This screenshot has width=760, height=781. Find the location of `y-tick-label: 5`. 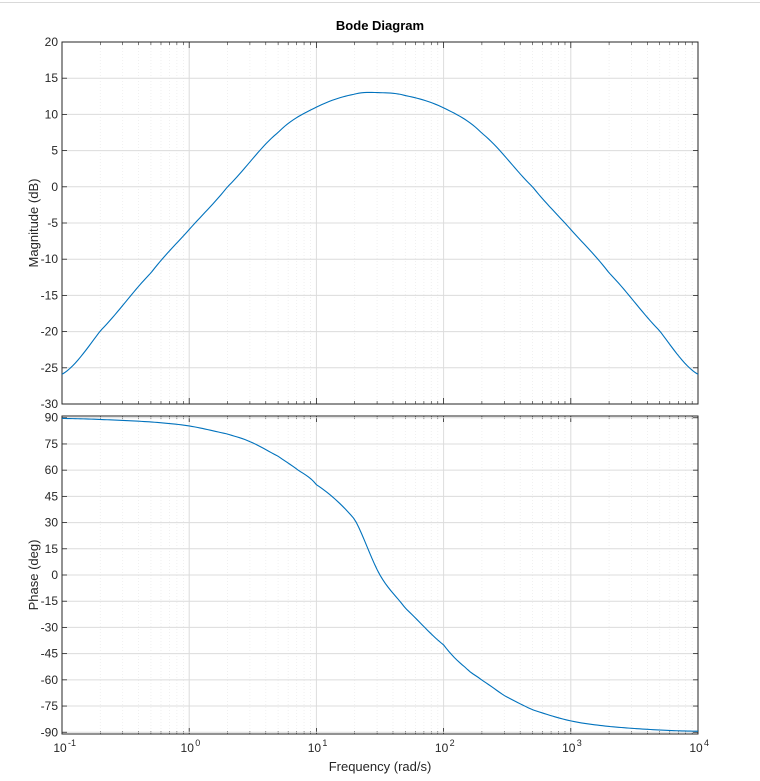

y-tick-label: 5 is located at coordinates (54, 151).